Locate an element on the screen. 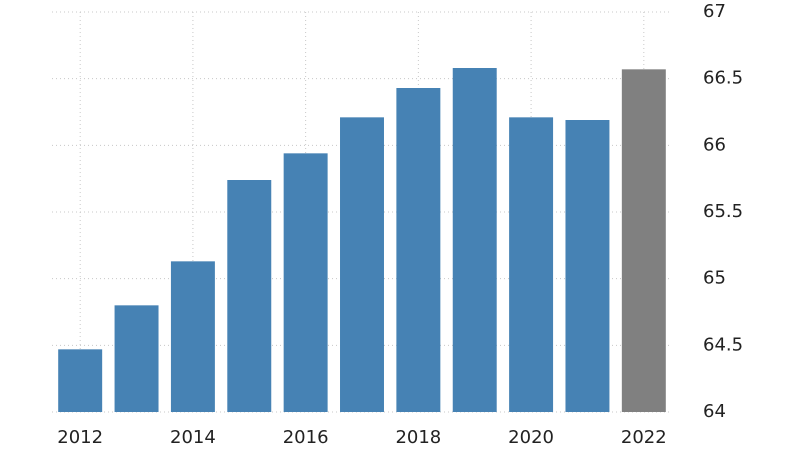 The image size is (800, 450). x-tick-label: 2020 is located at coordinates (531, 437).